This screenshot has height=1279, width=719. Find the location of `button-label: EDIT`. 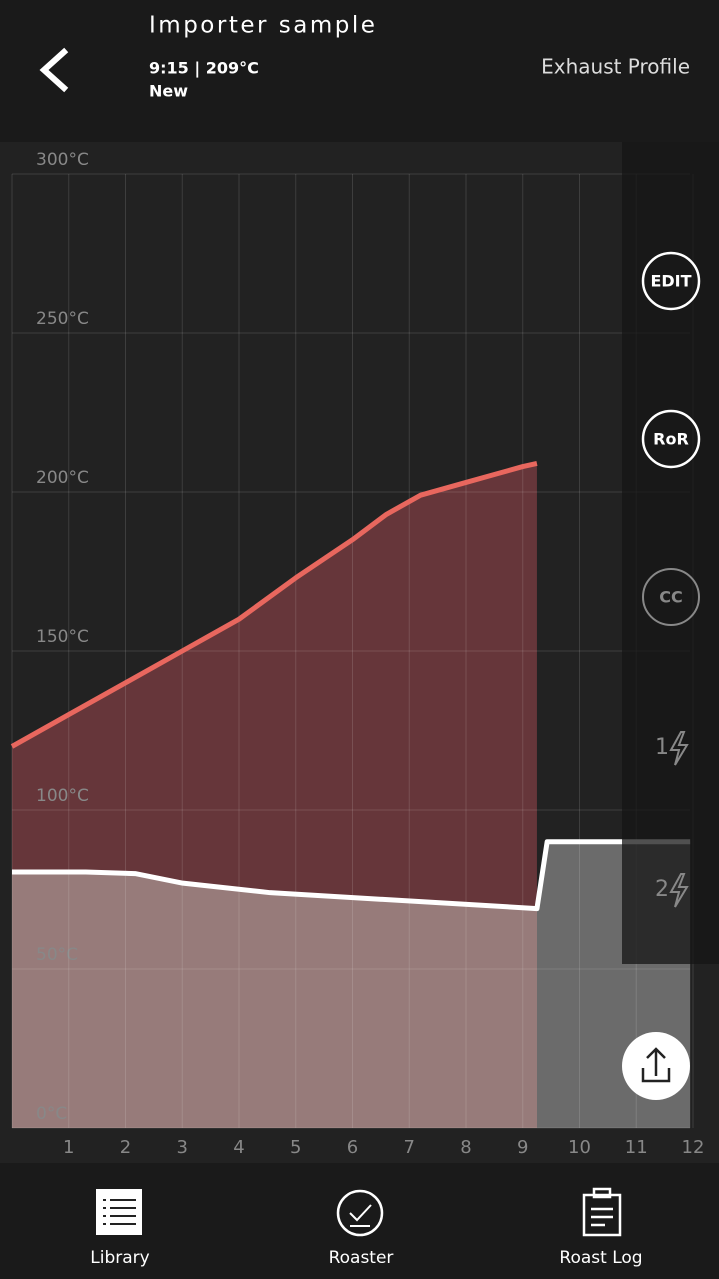

button-label: EDIT is located at coordinates (670, 281).